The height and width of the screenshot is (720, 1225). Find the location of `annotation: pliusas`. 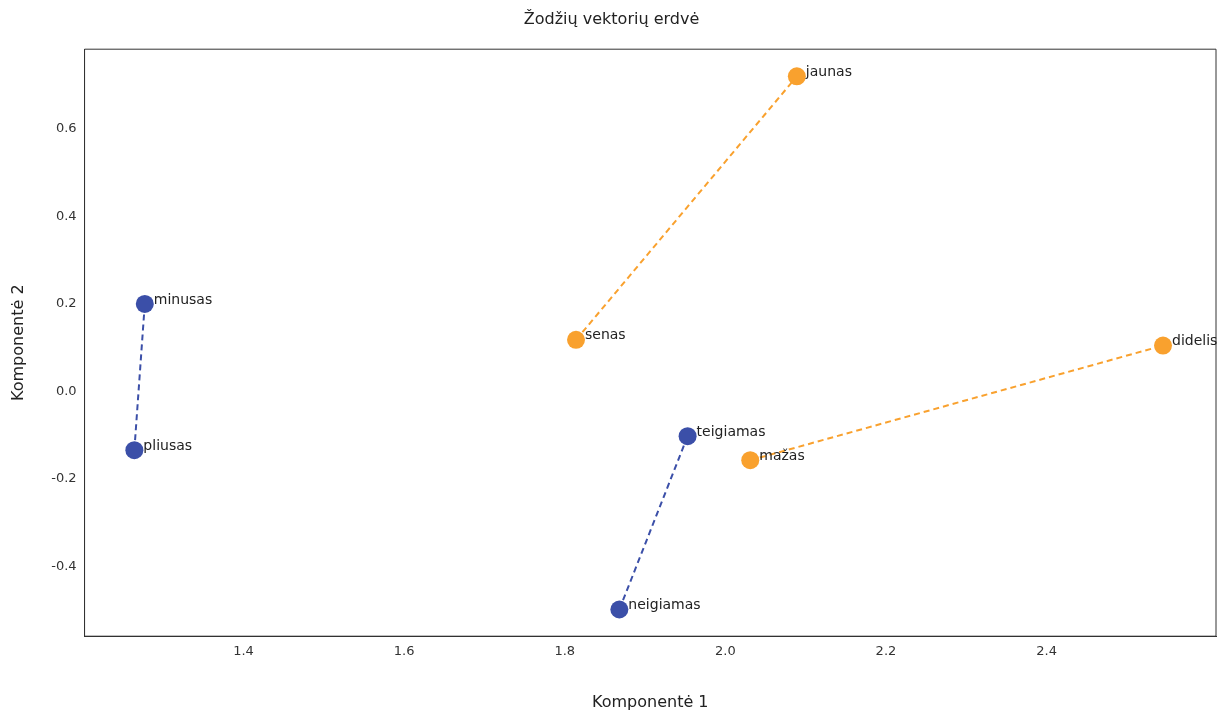

annotation: pliusas is located at coordinates (168, 444).